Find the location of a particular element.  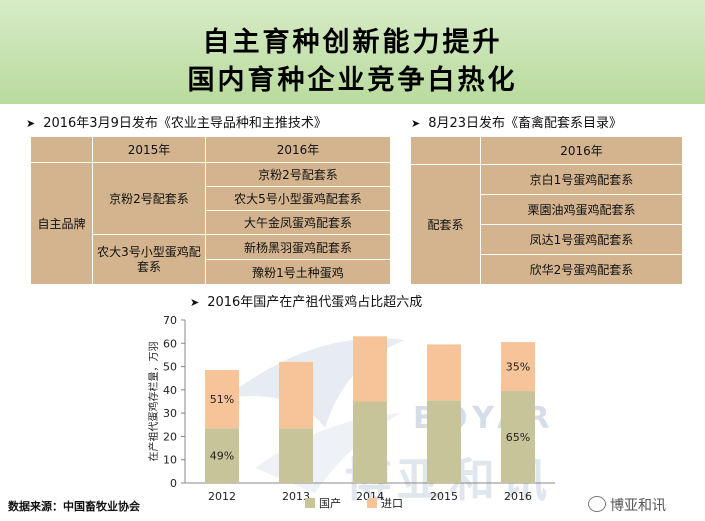

data-label: 35% is located at coordinates (518, 367).